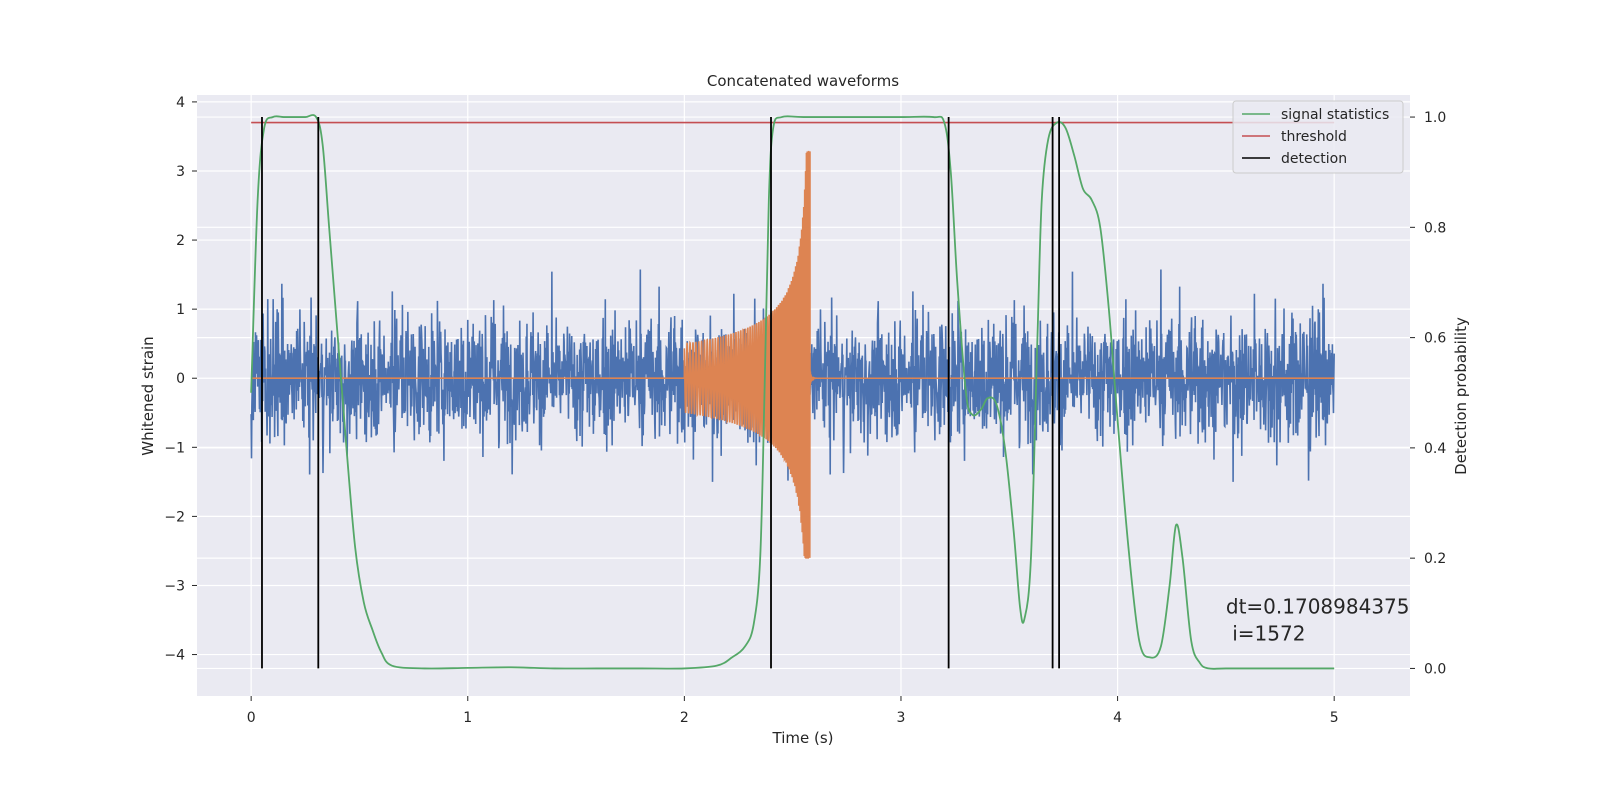 The image size is (1600, 800). Describe the element at coordinates (174, 586) in the screenshot. I see `y-tick-label: −3` at that location.